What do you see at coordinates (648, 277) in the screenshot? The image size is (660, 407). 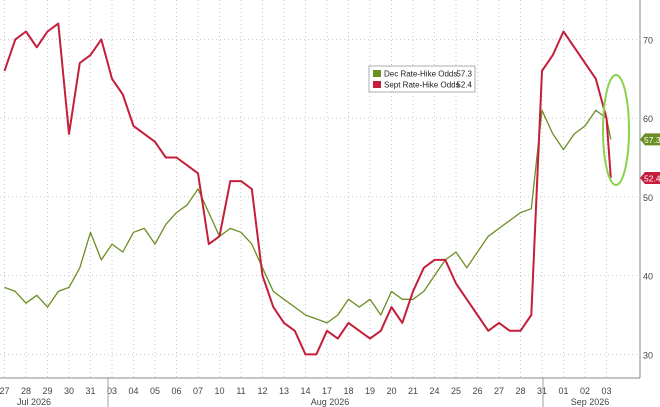 I see `y-tick-label: 40` at bounding box center [648, 277].